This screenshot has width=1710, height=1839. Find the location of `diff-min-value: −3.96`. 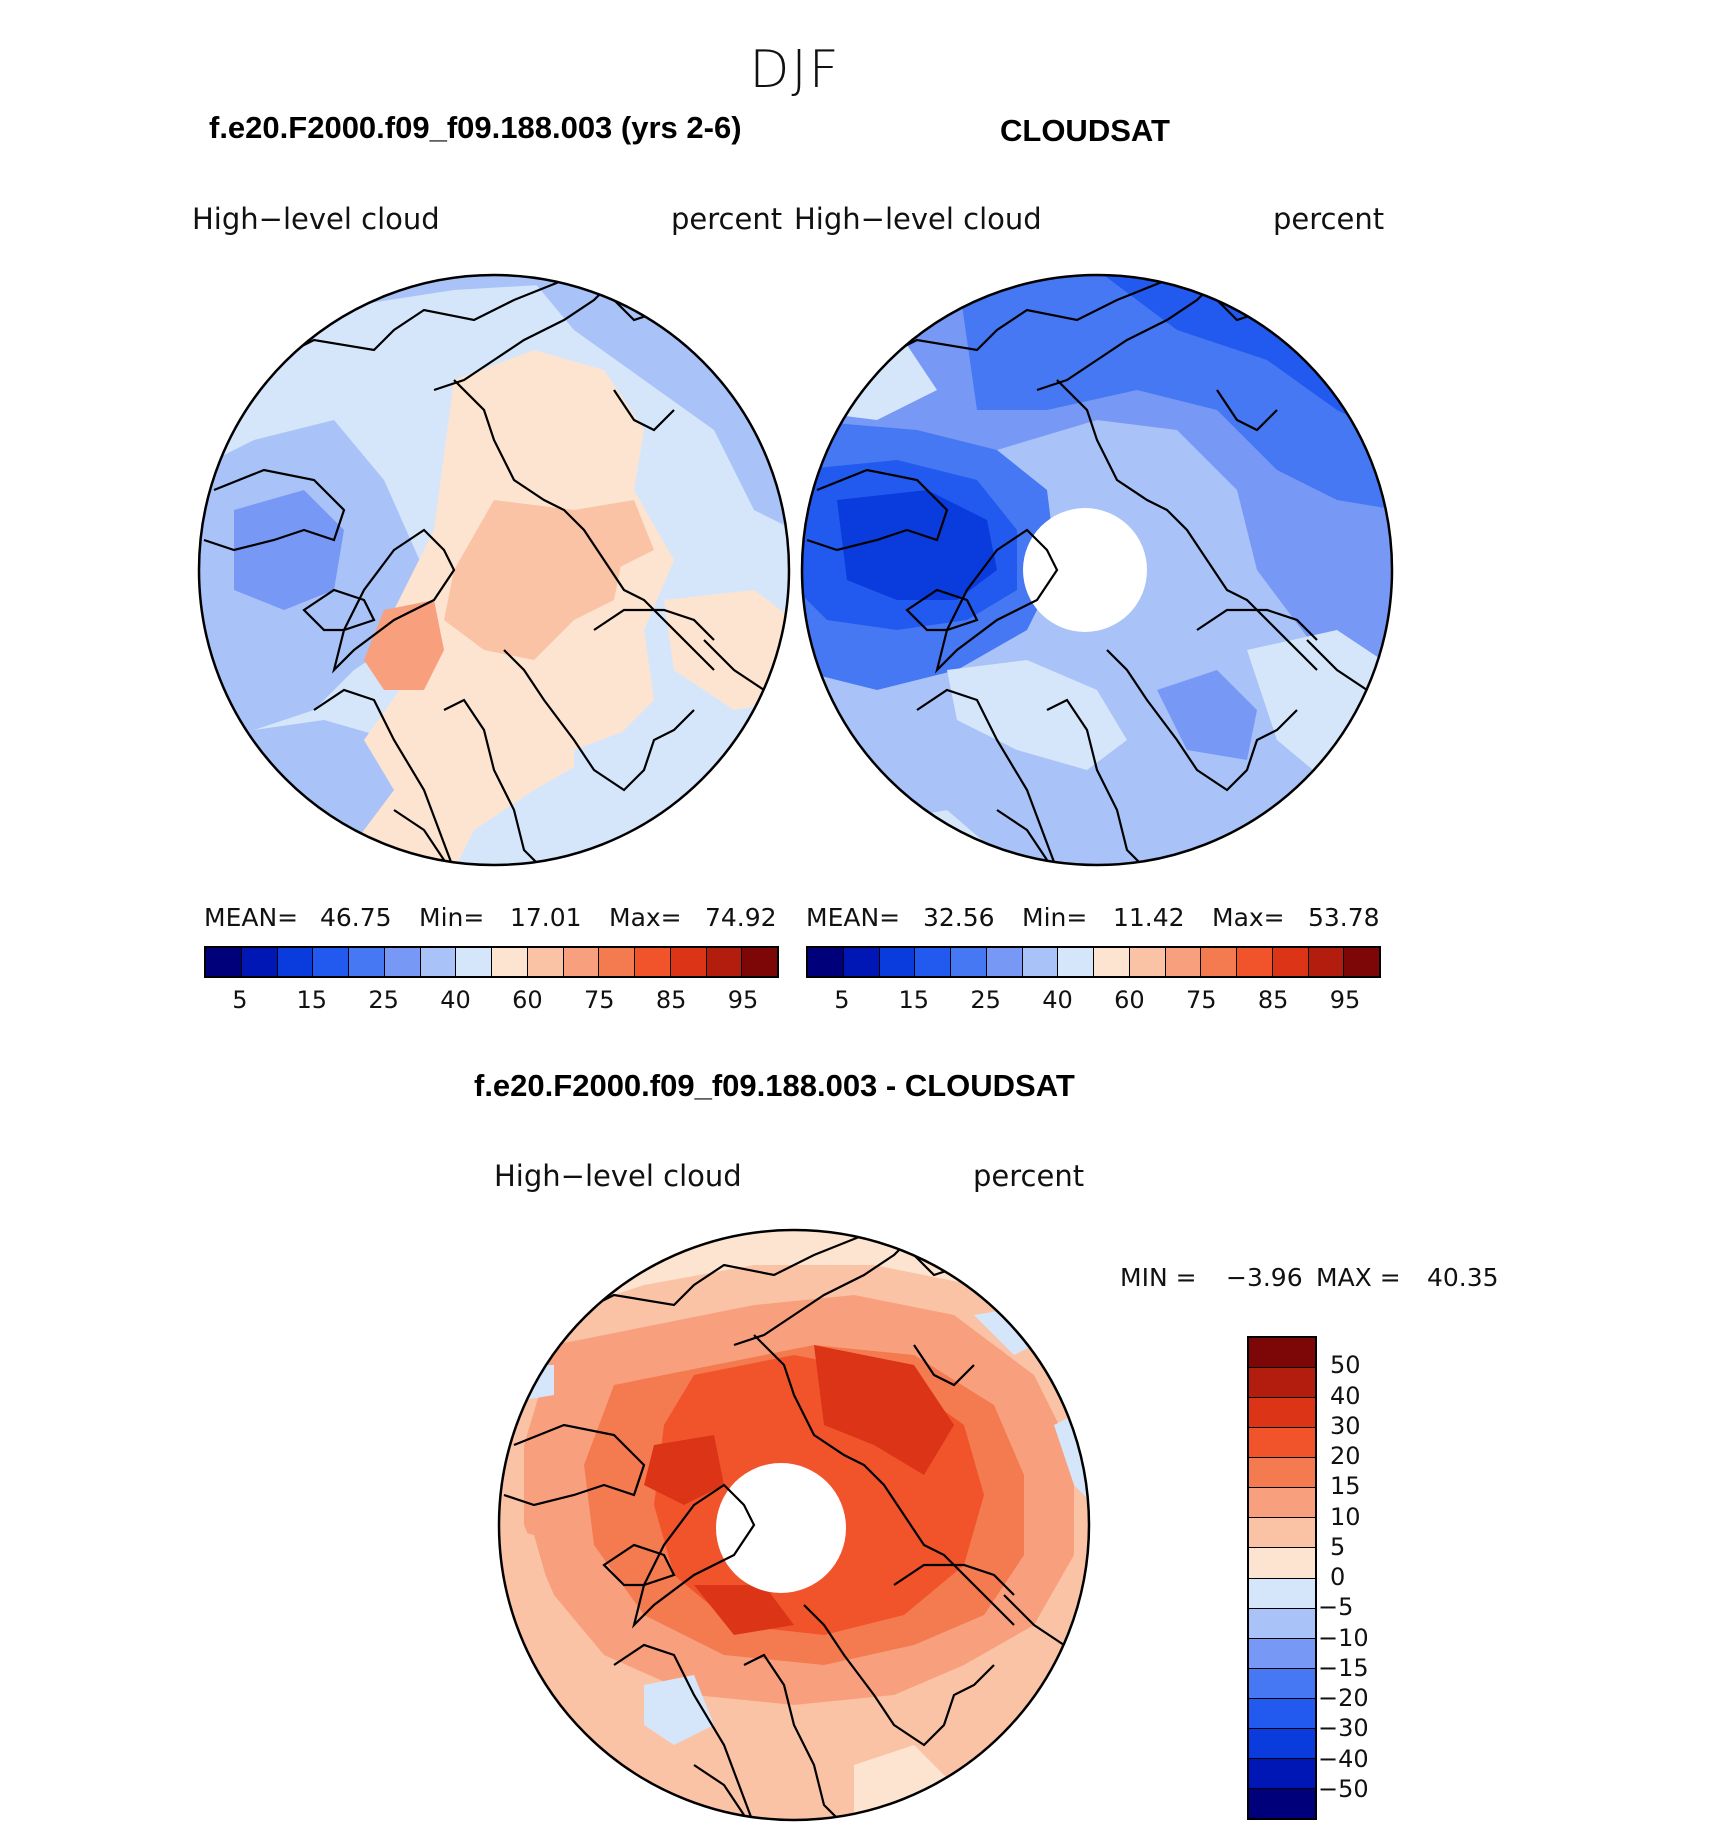

diff-min-value: −3.96 is located at coordinates (1264, 1277).